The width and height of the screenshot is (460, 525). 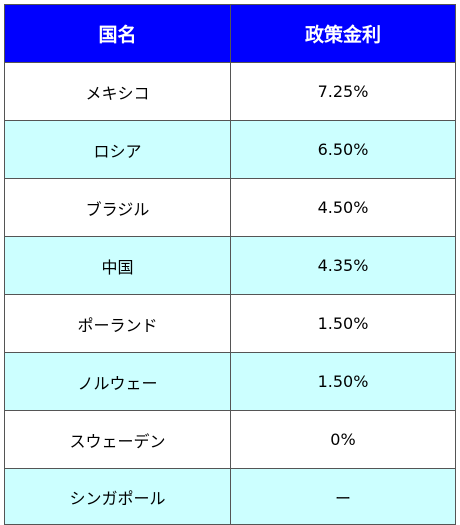 What do you see at coordinates (343, 265) in the screenshot?
I see `rate-cell: 4.35%` at bounding box center [343, 265].